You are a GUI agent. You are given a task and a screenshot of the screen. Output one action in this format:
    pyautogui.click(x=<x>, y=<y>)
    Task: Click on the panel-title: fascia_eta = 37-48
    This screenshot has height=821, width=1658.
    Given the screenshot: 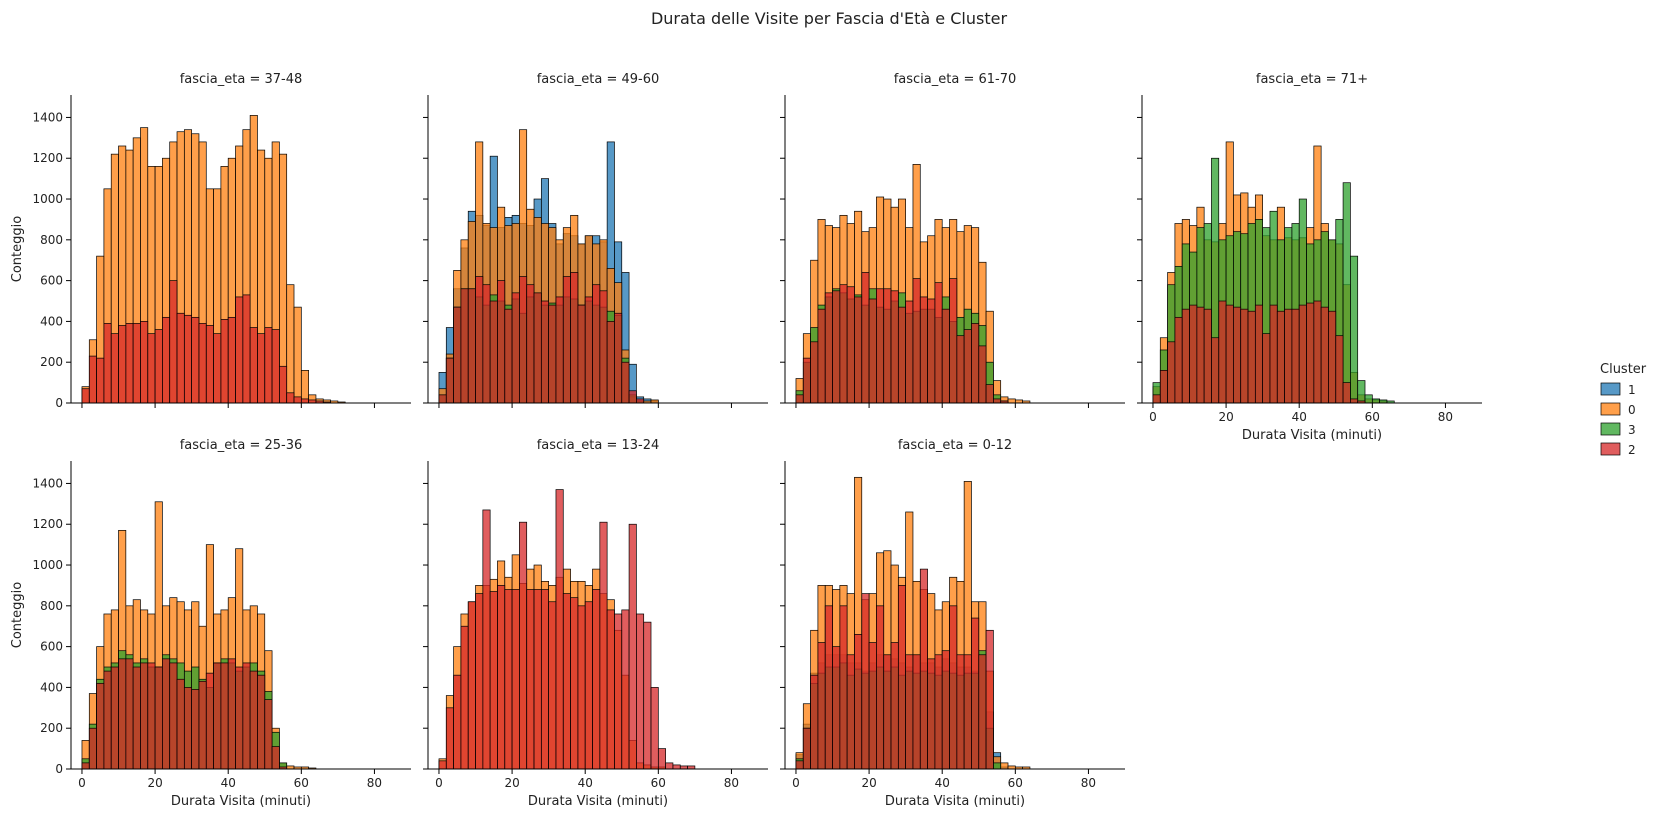 What is the action you would take?
    pyautogui.click(x=241, y=79)
    